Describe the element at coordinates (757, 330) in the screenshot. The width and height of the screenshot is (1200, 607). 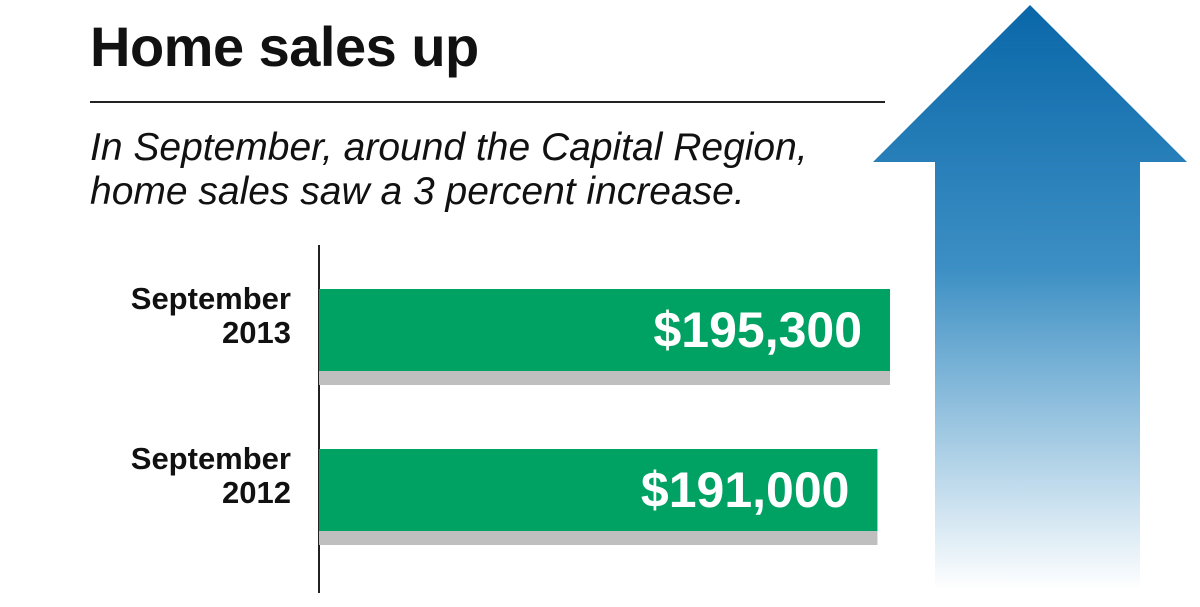
I see `bar-value-label: $195,300` at that location.